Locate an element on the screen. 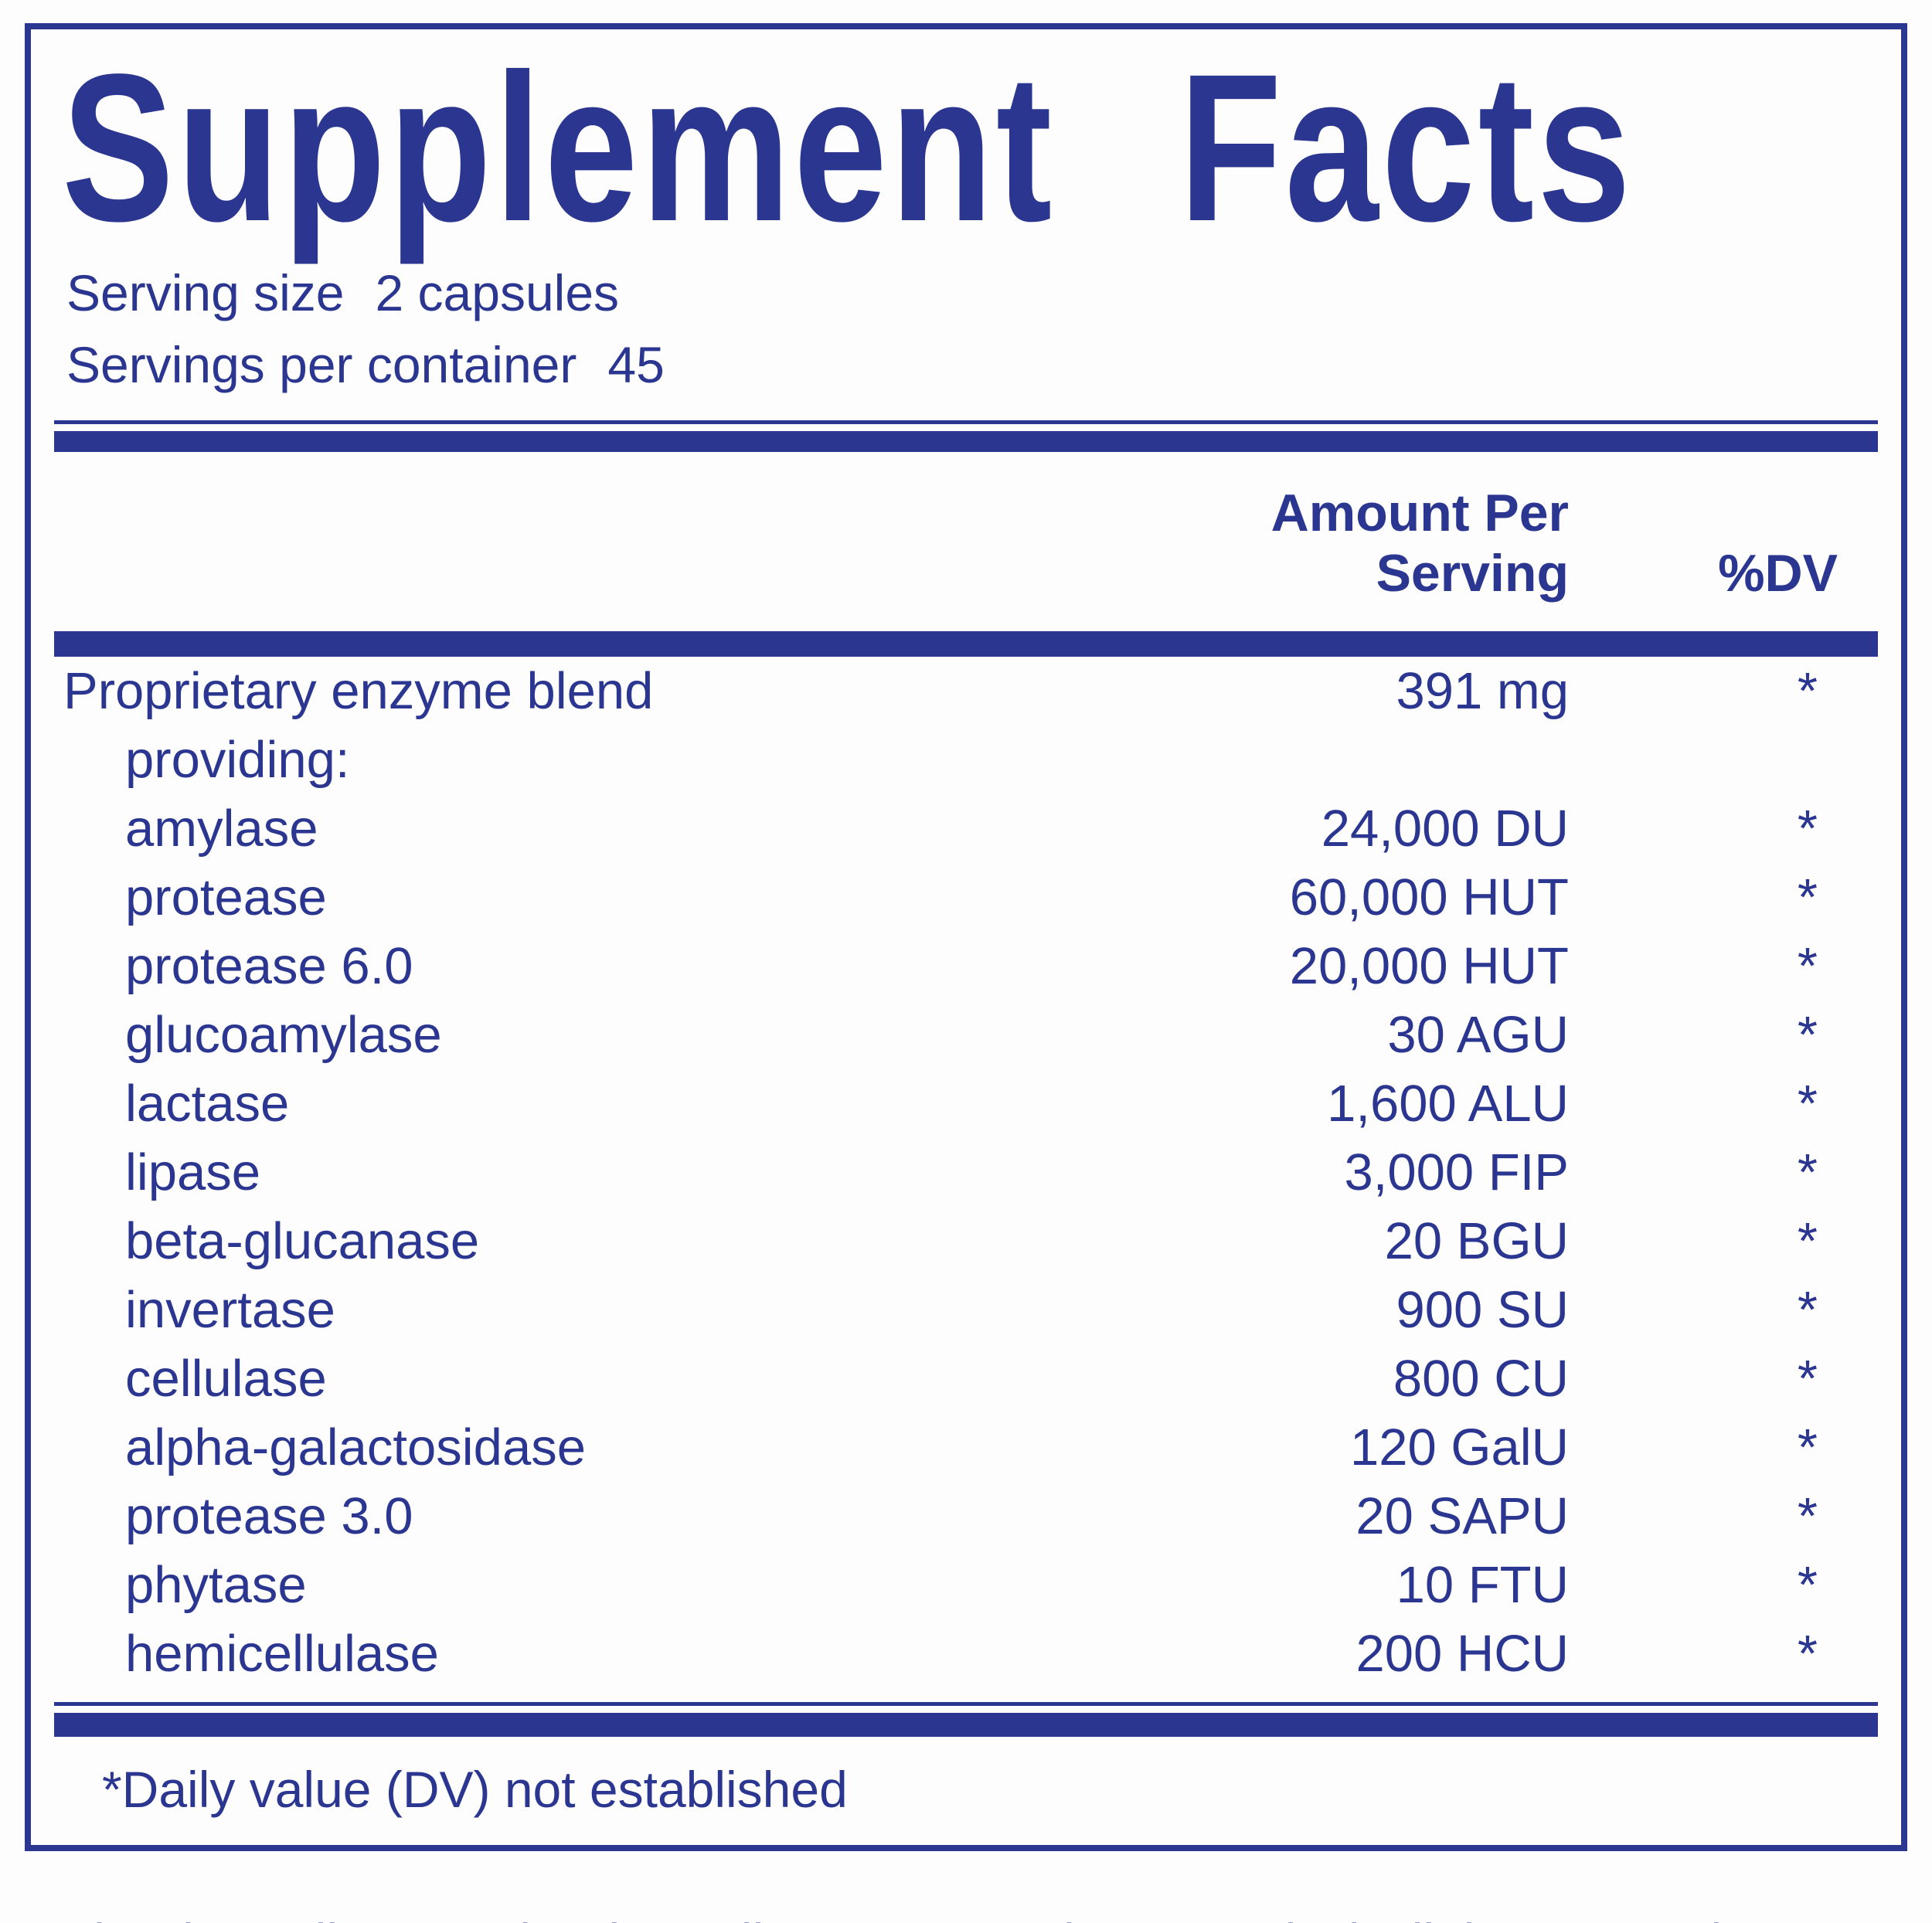 This screenshot has width=1932, height=1923. ingredient-name: glucoamylase is located at coordinates (284, 1034).